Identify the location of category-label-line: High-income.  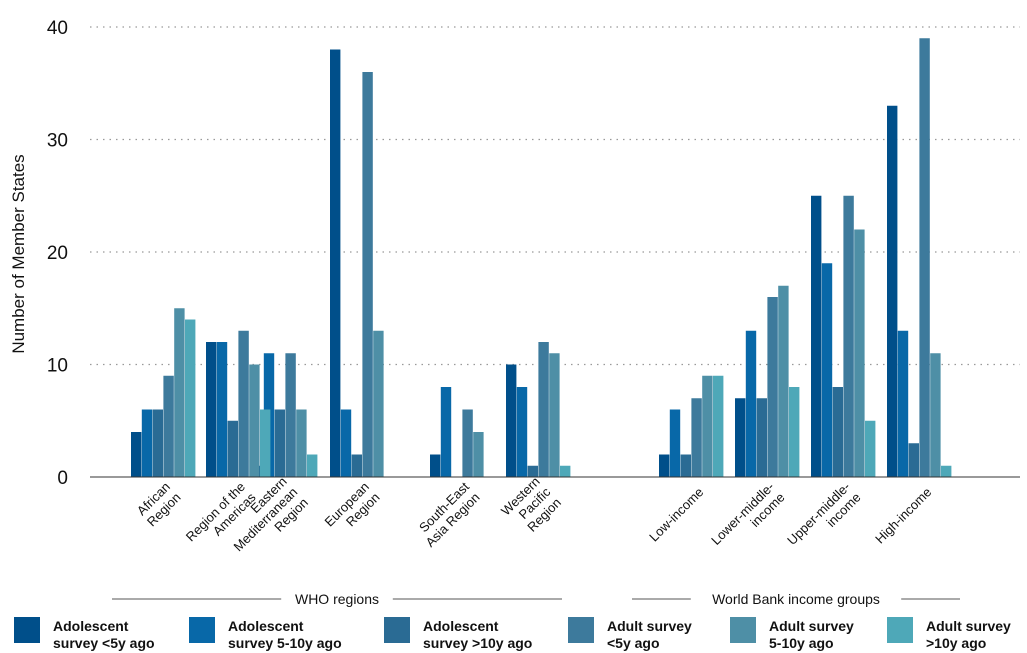
(903, 515).